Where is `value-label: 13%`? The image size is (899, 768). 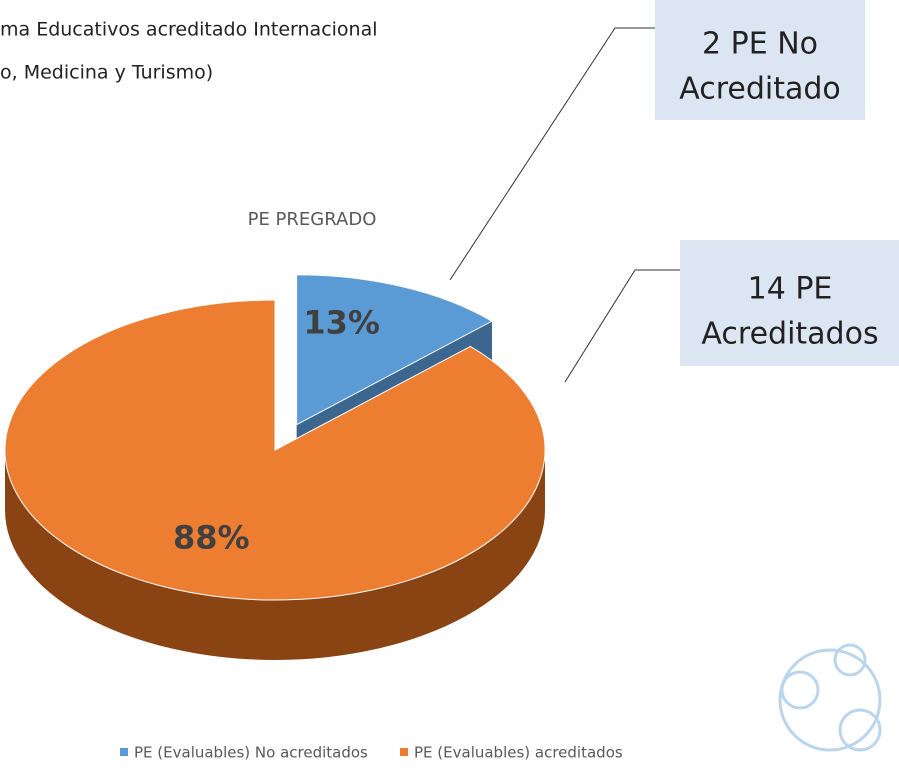 value-label: 13% is located at coordinates (341, 323).